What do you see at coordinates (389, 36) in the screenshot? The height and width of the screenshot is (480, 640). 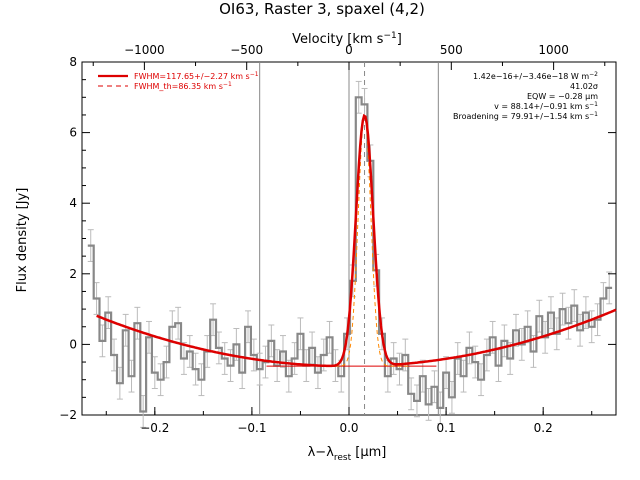 I see `top-axis-label-sup: −1` at bounding box center [389, 36].